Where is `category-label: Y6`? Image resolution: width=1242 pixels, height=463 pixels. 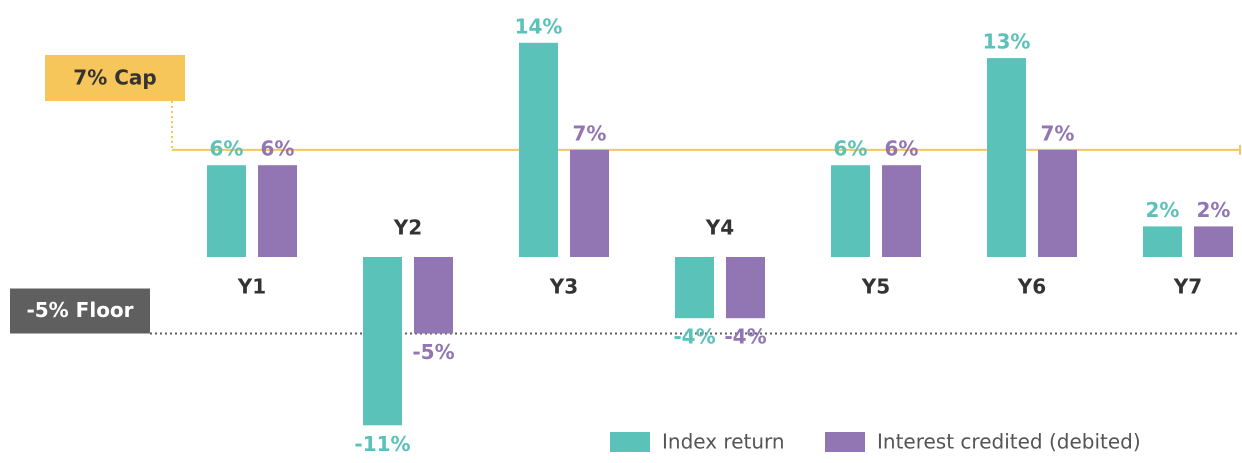 category-label: Y6 is located at coordinates (1031, 287).